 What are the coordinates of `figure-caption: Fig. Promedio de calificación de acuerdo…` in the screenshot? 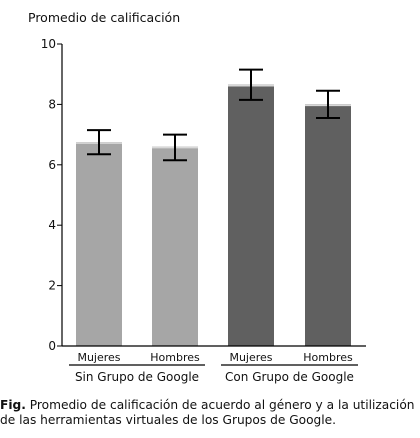 It's located at (209, 413).